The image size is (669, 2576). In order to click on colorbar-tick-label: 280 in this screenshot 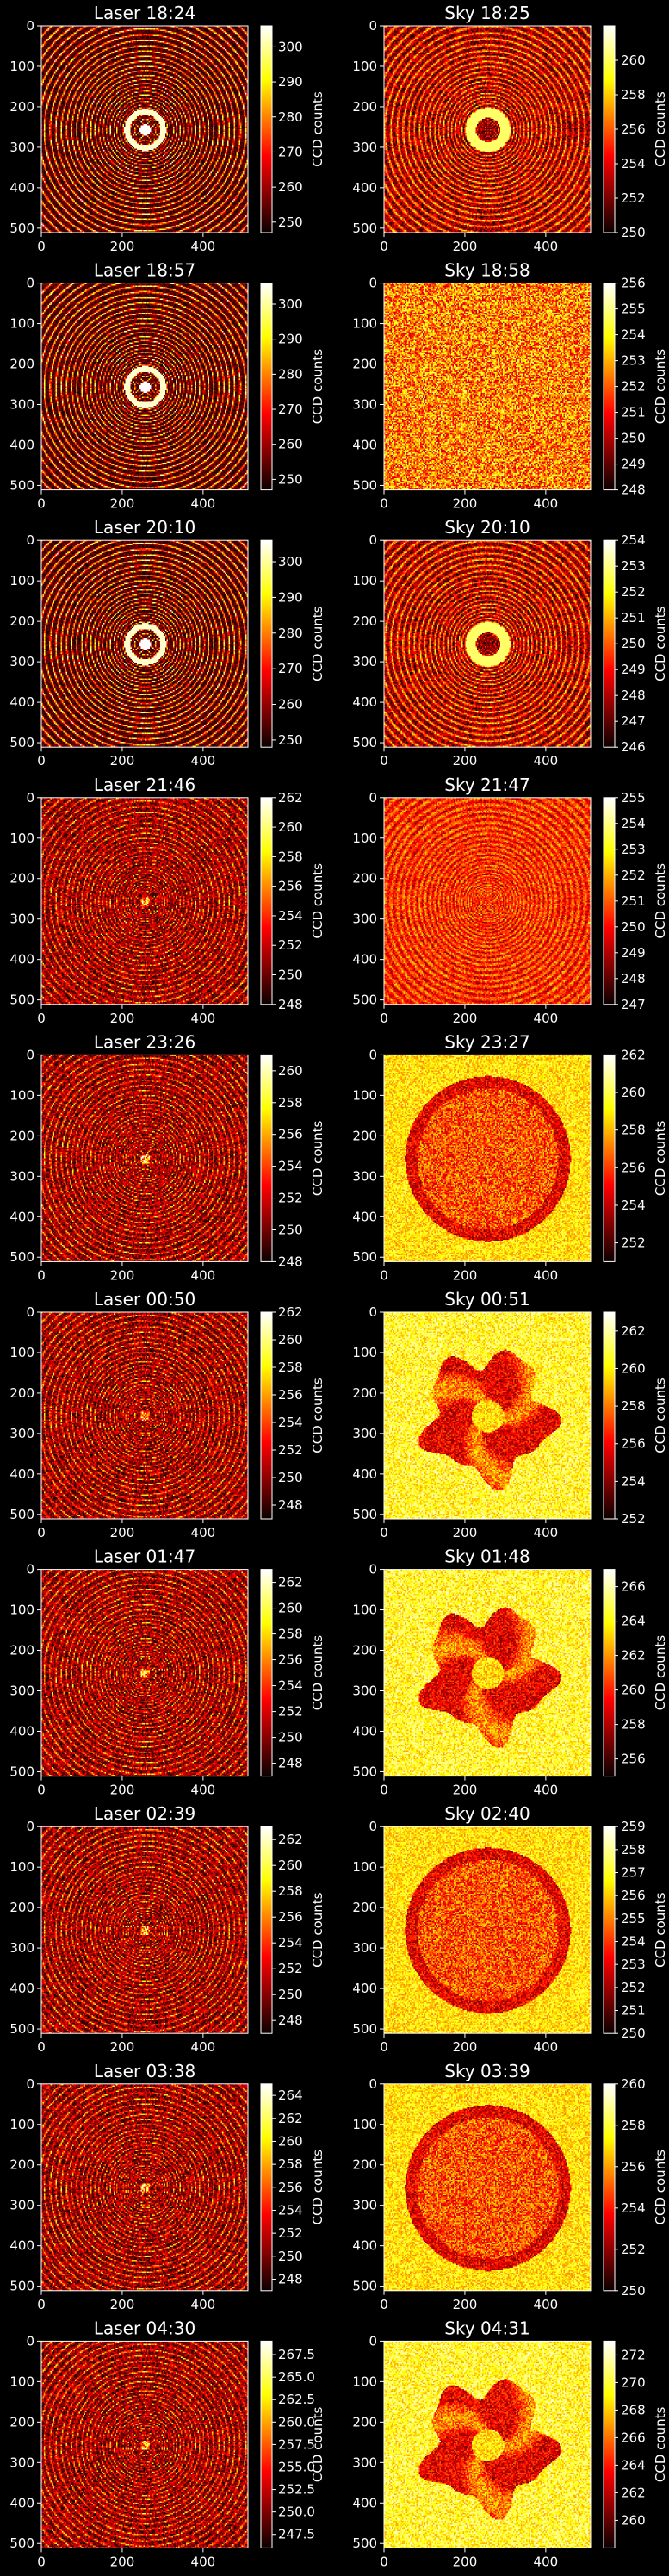, I will do `click(290, 374)`.